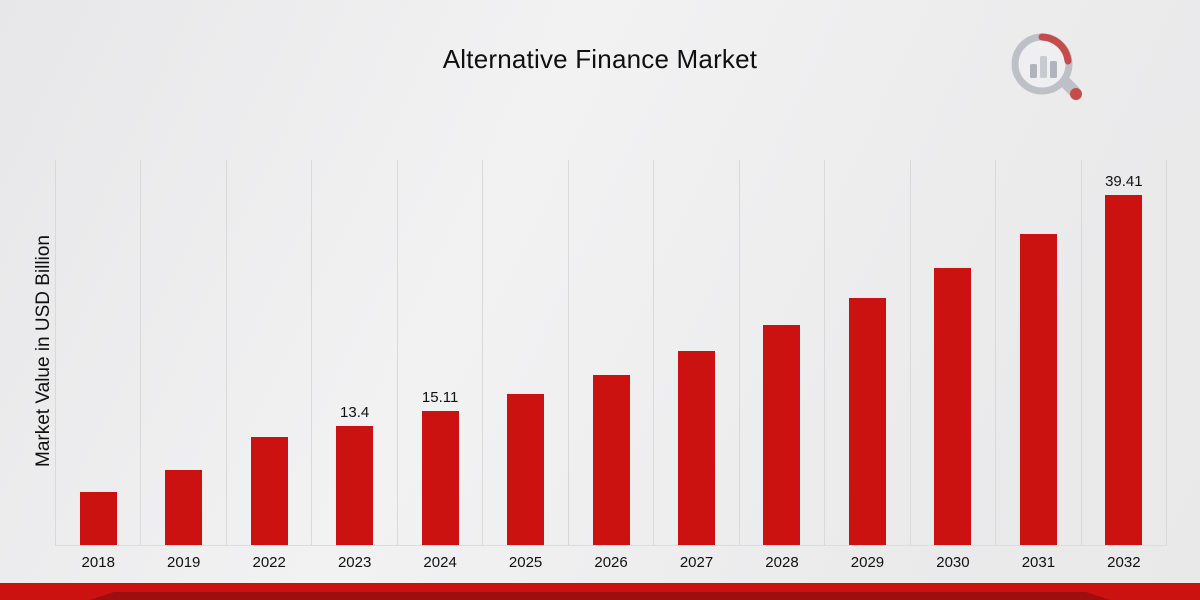 This screenshot has height=600, width=1200. I want to click on x-tick-label: 2030, so click(953, 562).